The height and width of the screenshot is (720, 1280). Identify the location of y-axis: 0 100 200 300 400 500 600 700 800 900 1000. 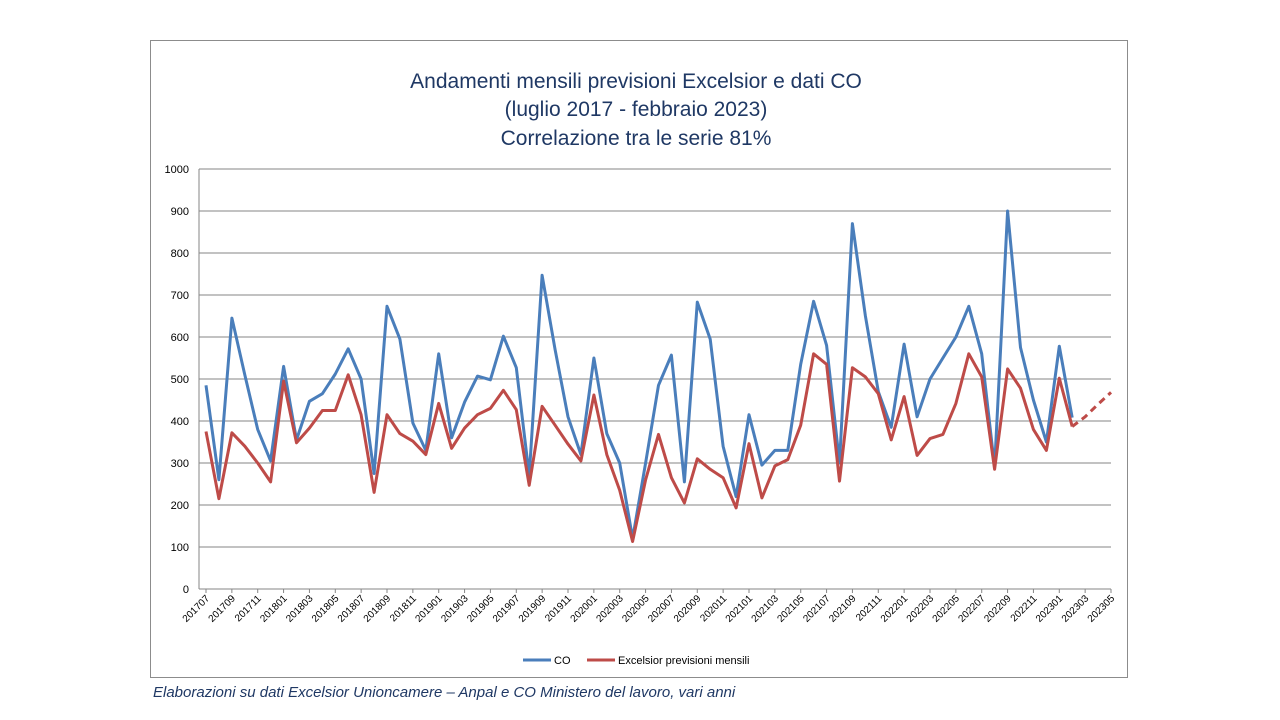
(177, 380).